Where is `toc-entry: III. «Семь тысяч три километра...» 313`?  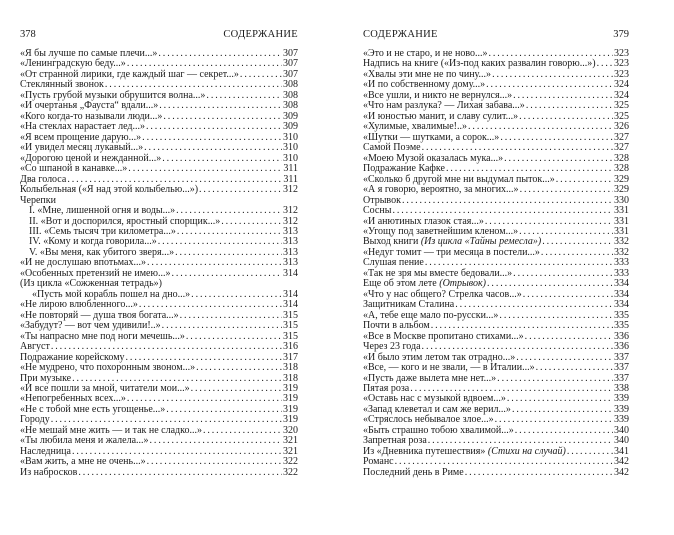 toc-entry: III. «Семь тысяч три километра...» 313 is located at coordinates (159, 231).